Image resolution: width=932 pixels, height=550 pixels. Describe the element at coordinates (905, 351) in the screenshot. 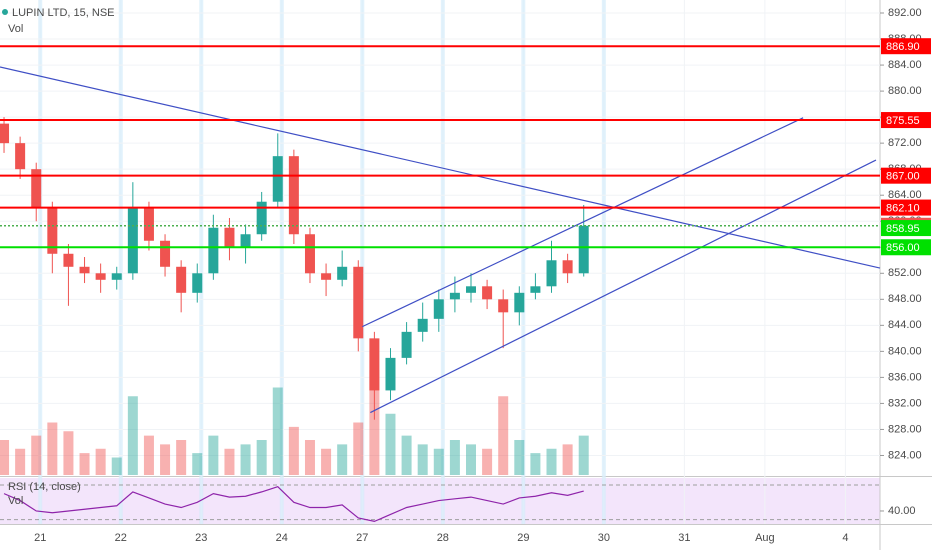

I see `y-tick-label: 840.00` at that location.